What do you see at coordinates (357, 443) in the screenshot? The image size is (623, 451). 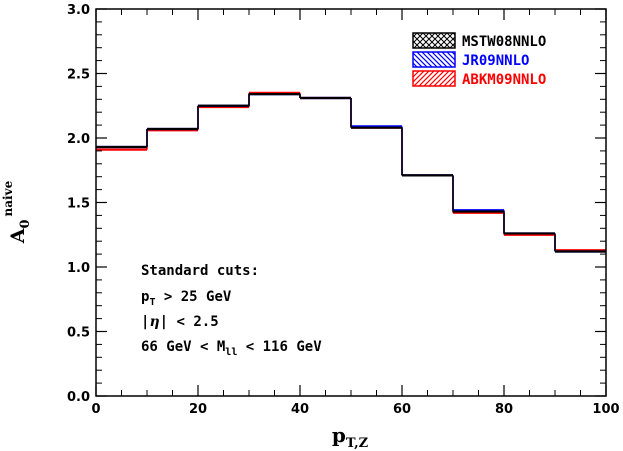 I see `x-axis-title-sub: T,Z` at bounding box center [357, 443].